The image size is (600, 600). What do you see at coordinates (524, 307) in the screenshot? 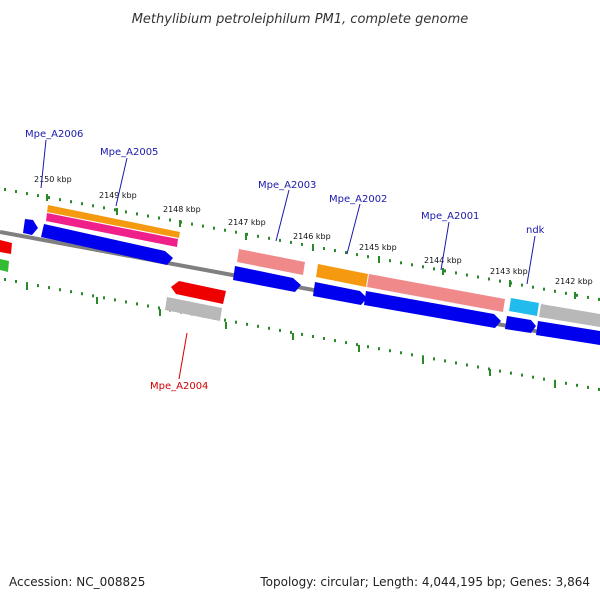
I see `feature-cyan-ndk` at bounding box center [524, 307].